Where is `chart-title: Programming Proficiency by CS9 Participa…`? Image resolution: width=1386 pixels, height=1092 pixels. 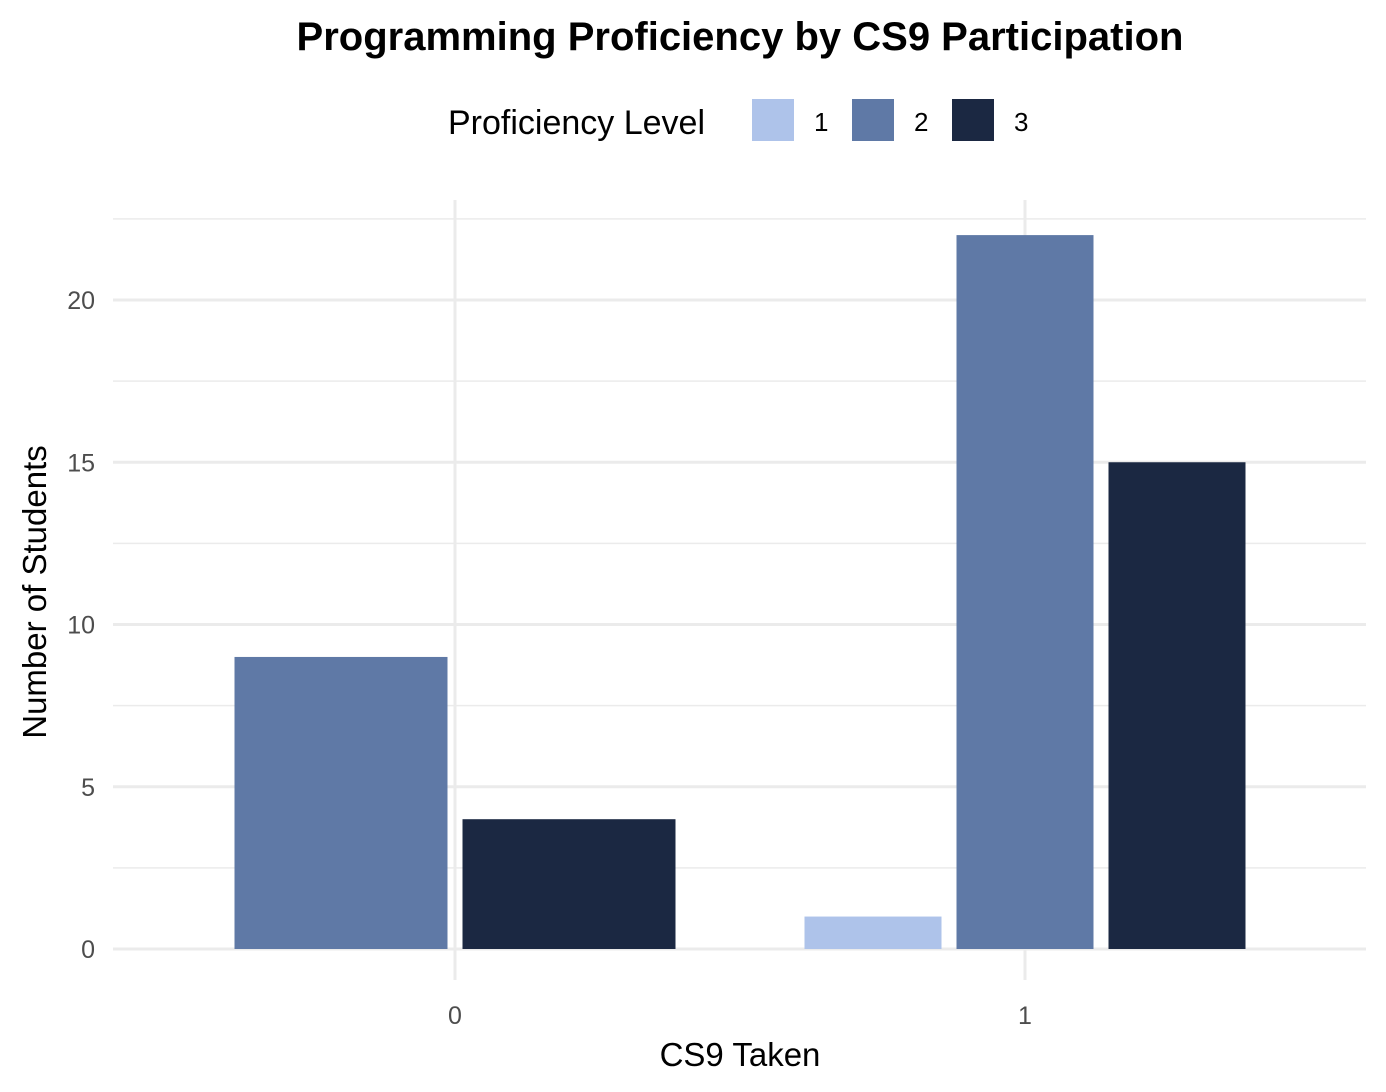
chart-title: Programming Proficiency by CS9 Participa… is located at coordinates (740, 37).